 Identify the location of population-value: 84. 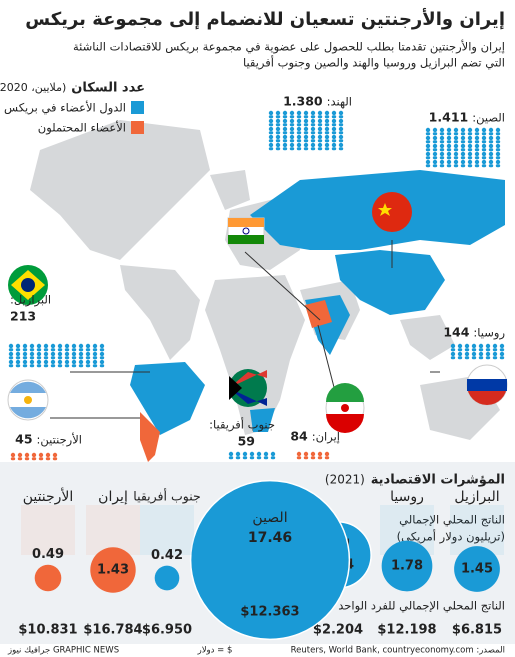
(299, 436).